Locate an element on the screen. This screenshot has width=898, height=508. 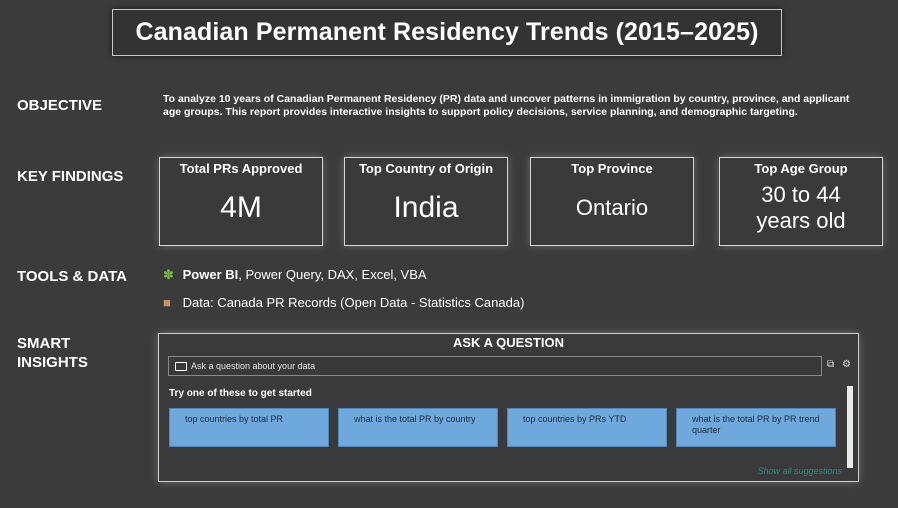
smart-insights-line1: SMART is located at coordinates (44, 343).